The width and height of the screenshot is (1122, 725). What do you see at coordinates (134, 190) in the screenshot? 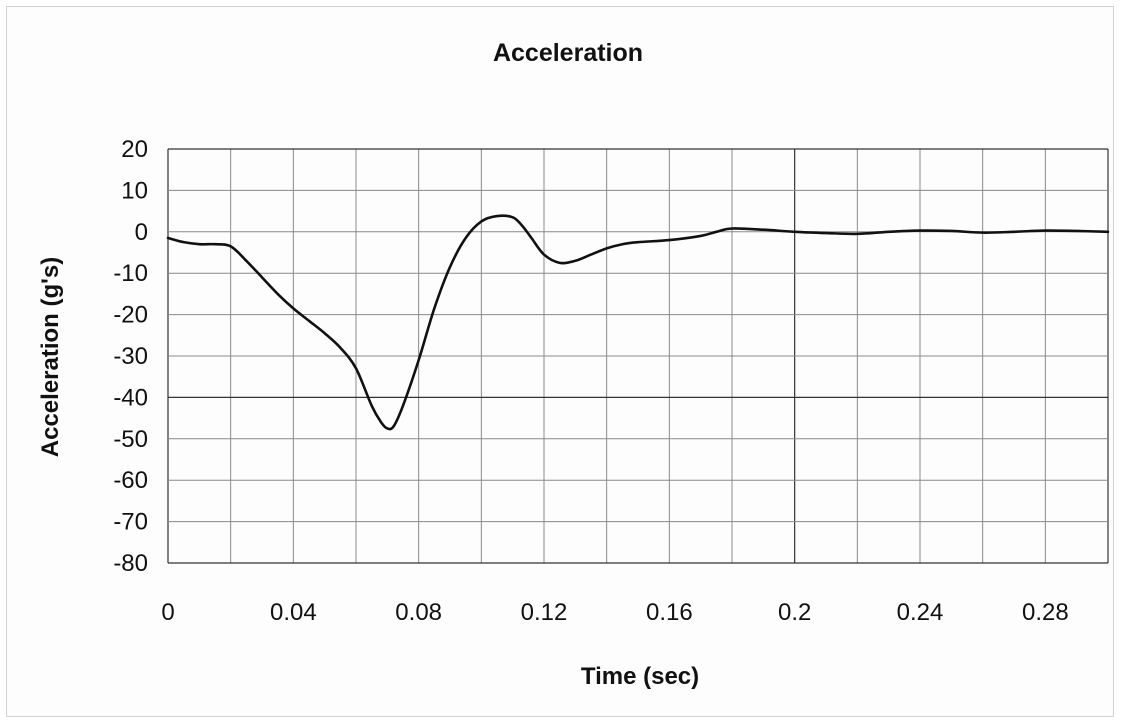
I see `y-tick-label: 10` at bounding box center [134, 190].